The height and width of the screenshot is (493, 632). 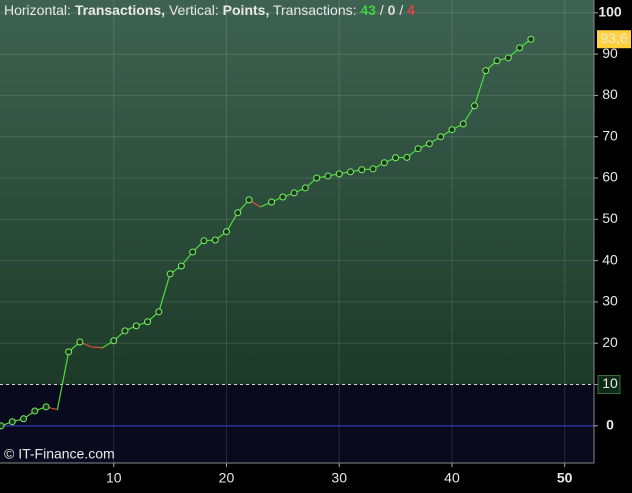 I want to click on x-tick-label: 30, so click(x=339, y=478).